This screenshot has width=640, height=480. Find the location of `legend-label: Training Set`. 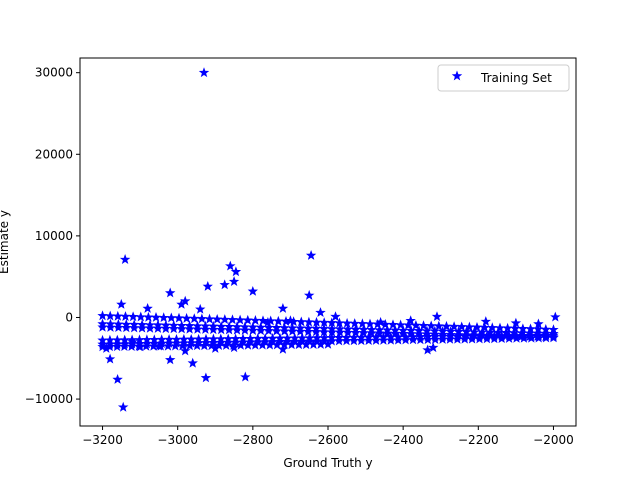

legend-label: Training Set is located at coordinates (516, 78).